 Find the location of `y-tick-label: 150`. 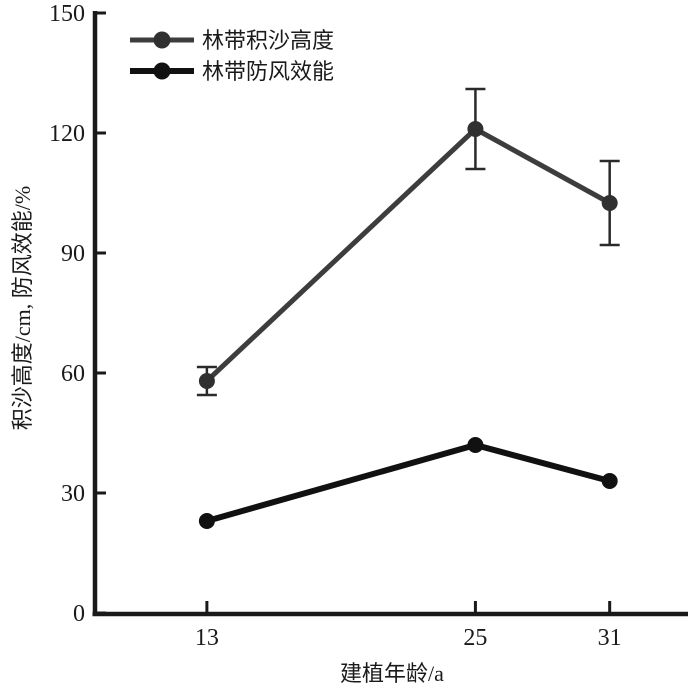

y-tick-label: 150 is located at coordinates (67, 14).